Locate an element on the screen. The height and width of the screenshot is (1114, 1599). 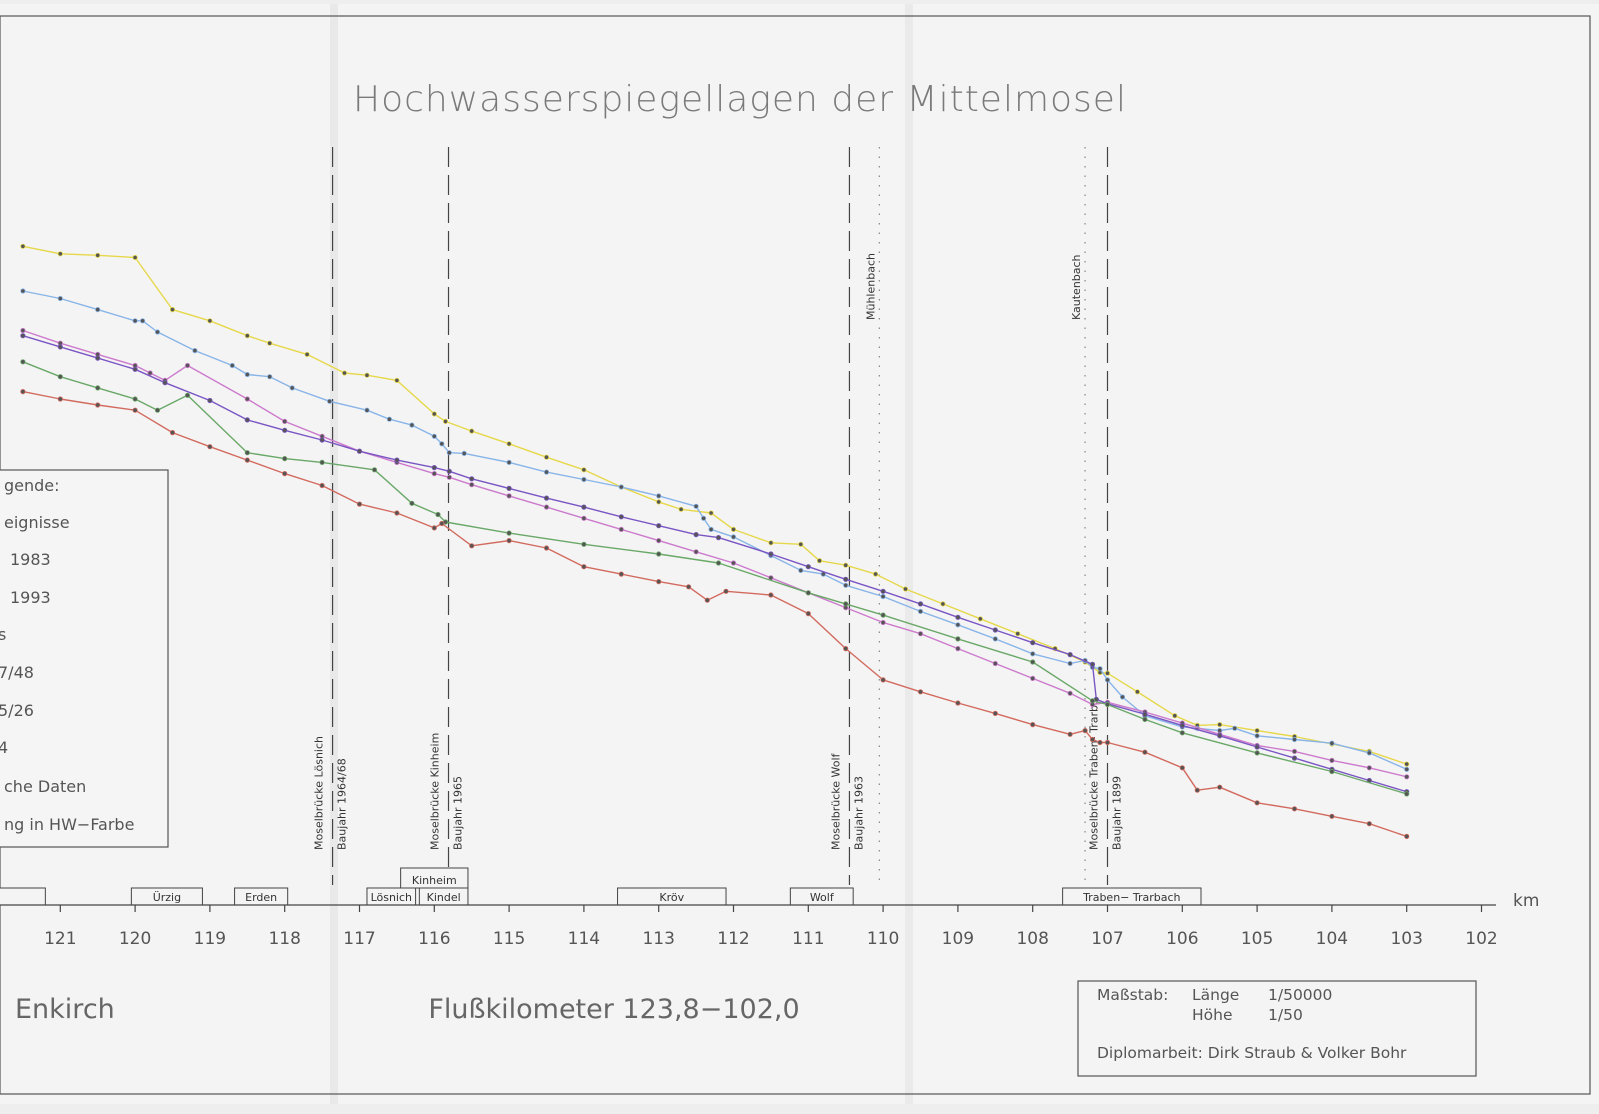
legend-line-10: ng in HW−Farbe is located at coordinates (69, 824).